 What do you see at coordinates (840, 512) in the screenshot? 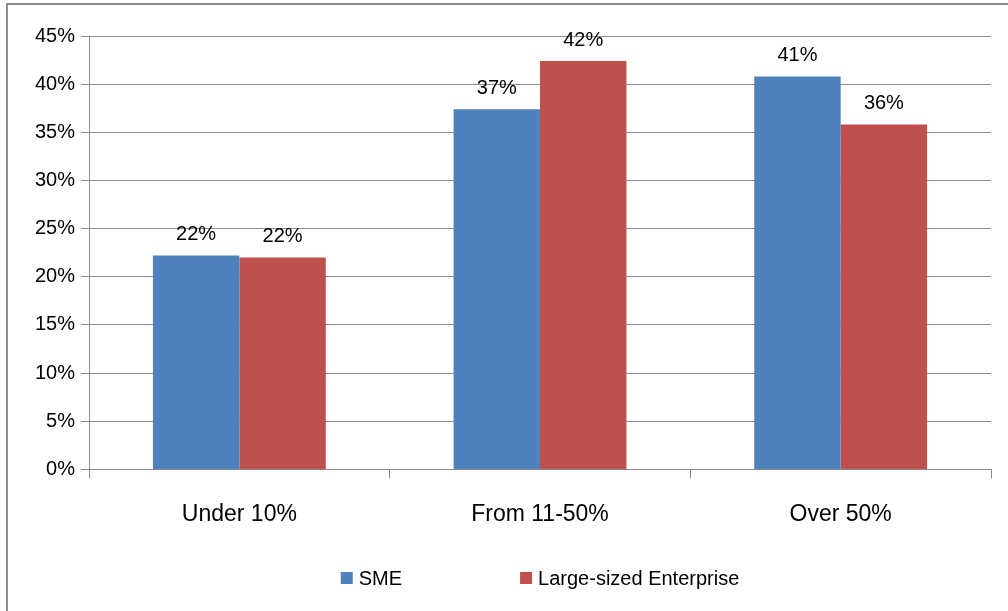
I see `x-tick-label: Over 50%` at bounding box center [840, 512].